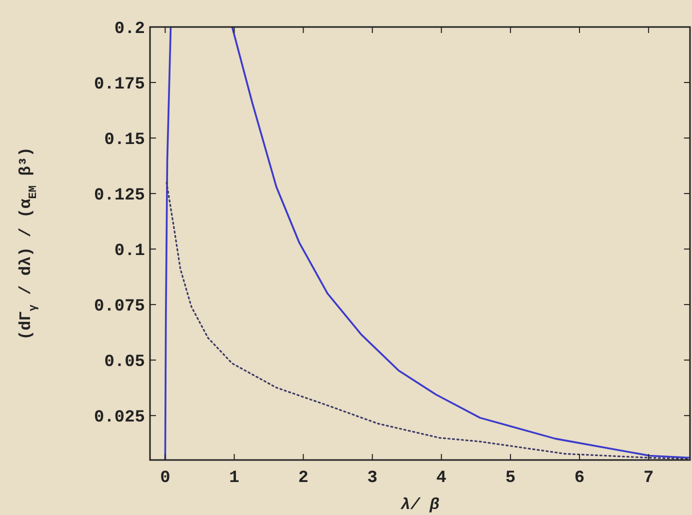  I want to click on line-series, so click(168, 243).